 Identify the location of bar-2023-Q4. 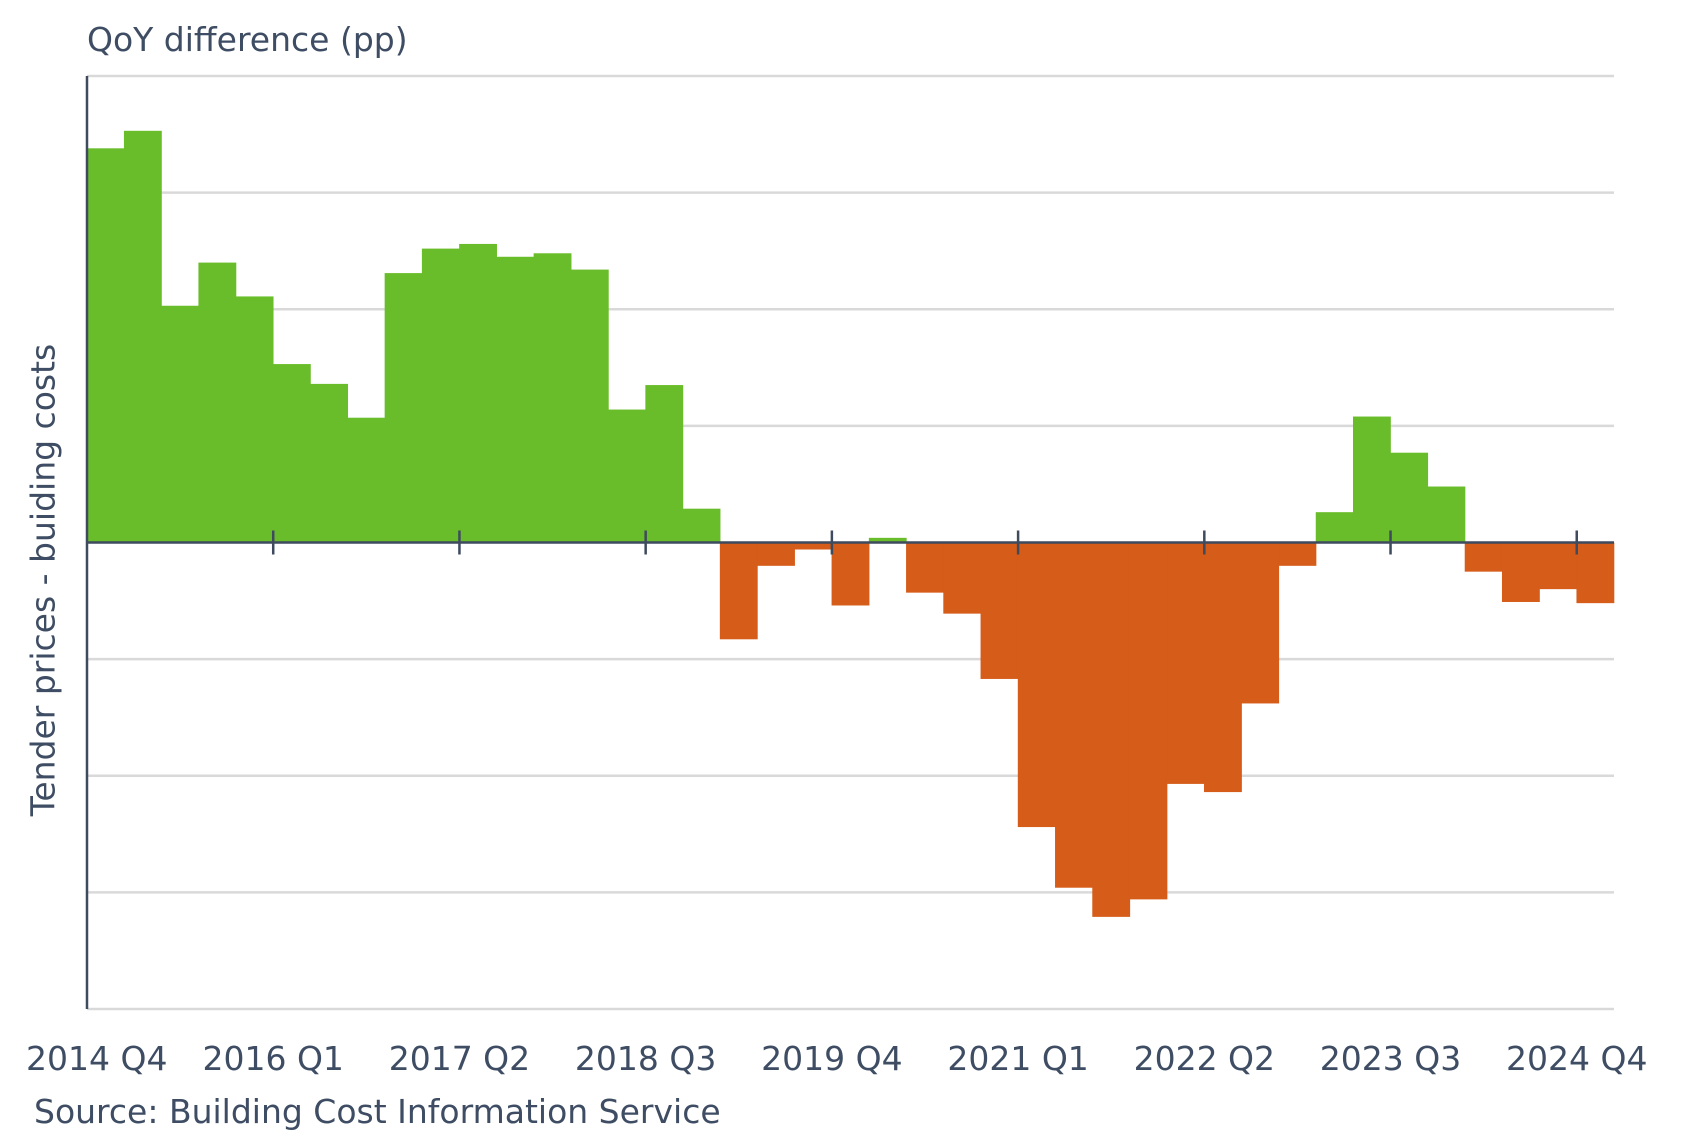
(1446, 514).